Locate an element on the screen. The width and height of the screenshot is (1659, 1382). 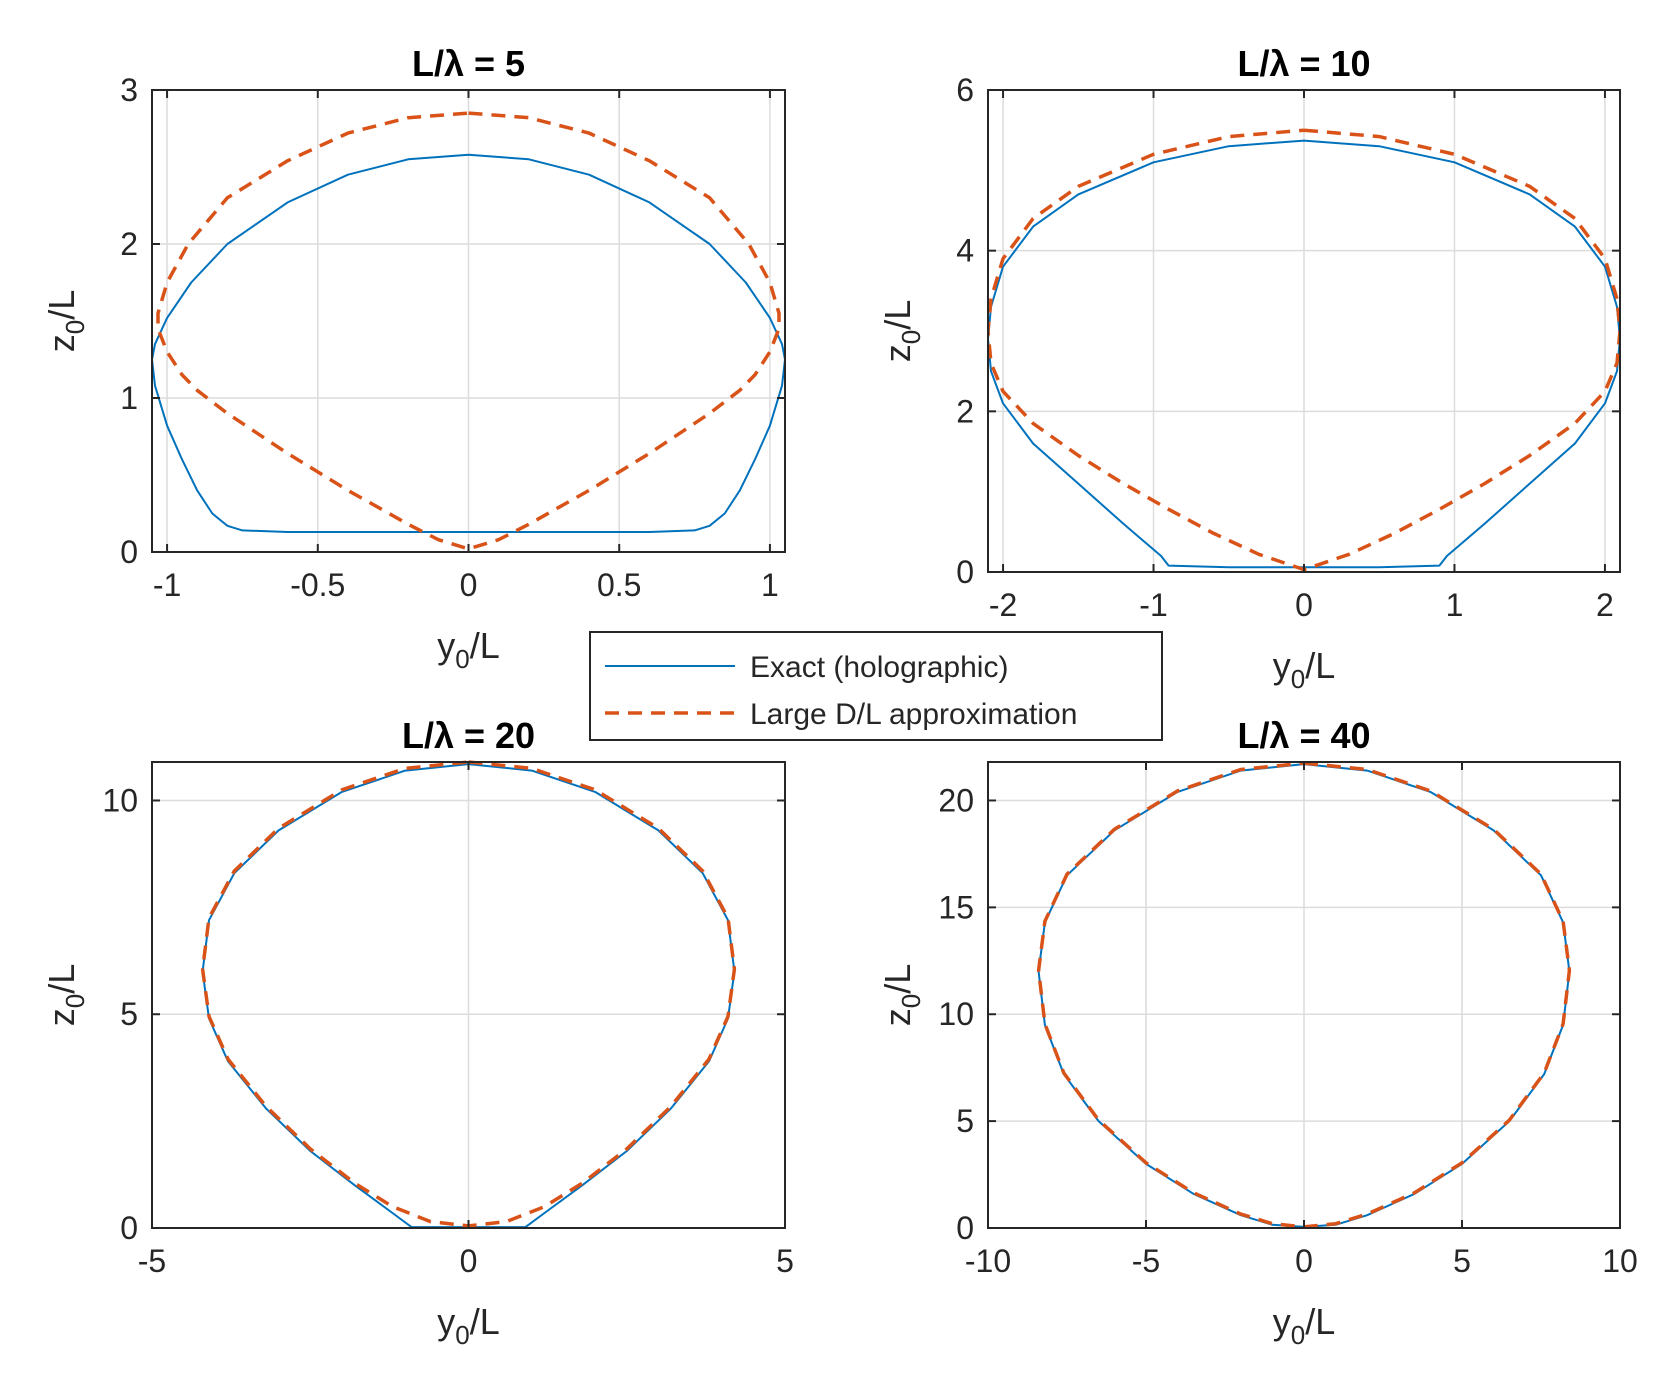
x-tick-label: -0.5 is located at coordinates (317, 585).